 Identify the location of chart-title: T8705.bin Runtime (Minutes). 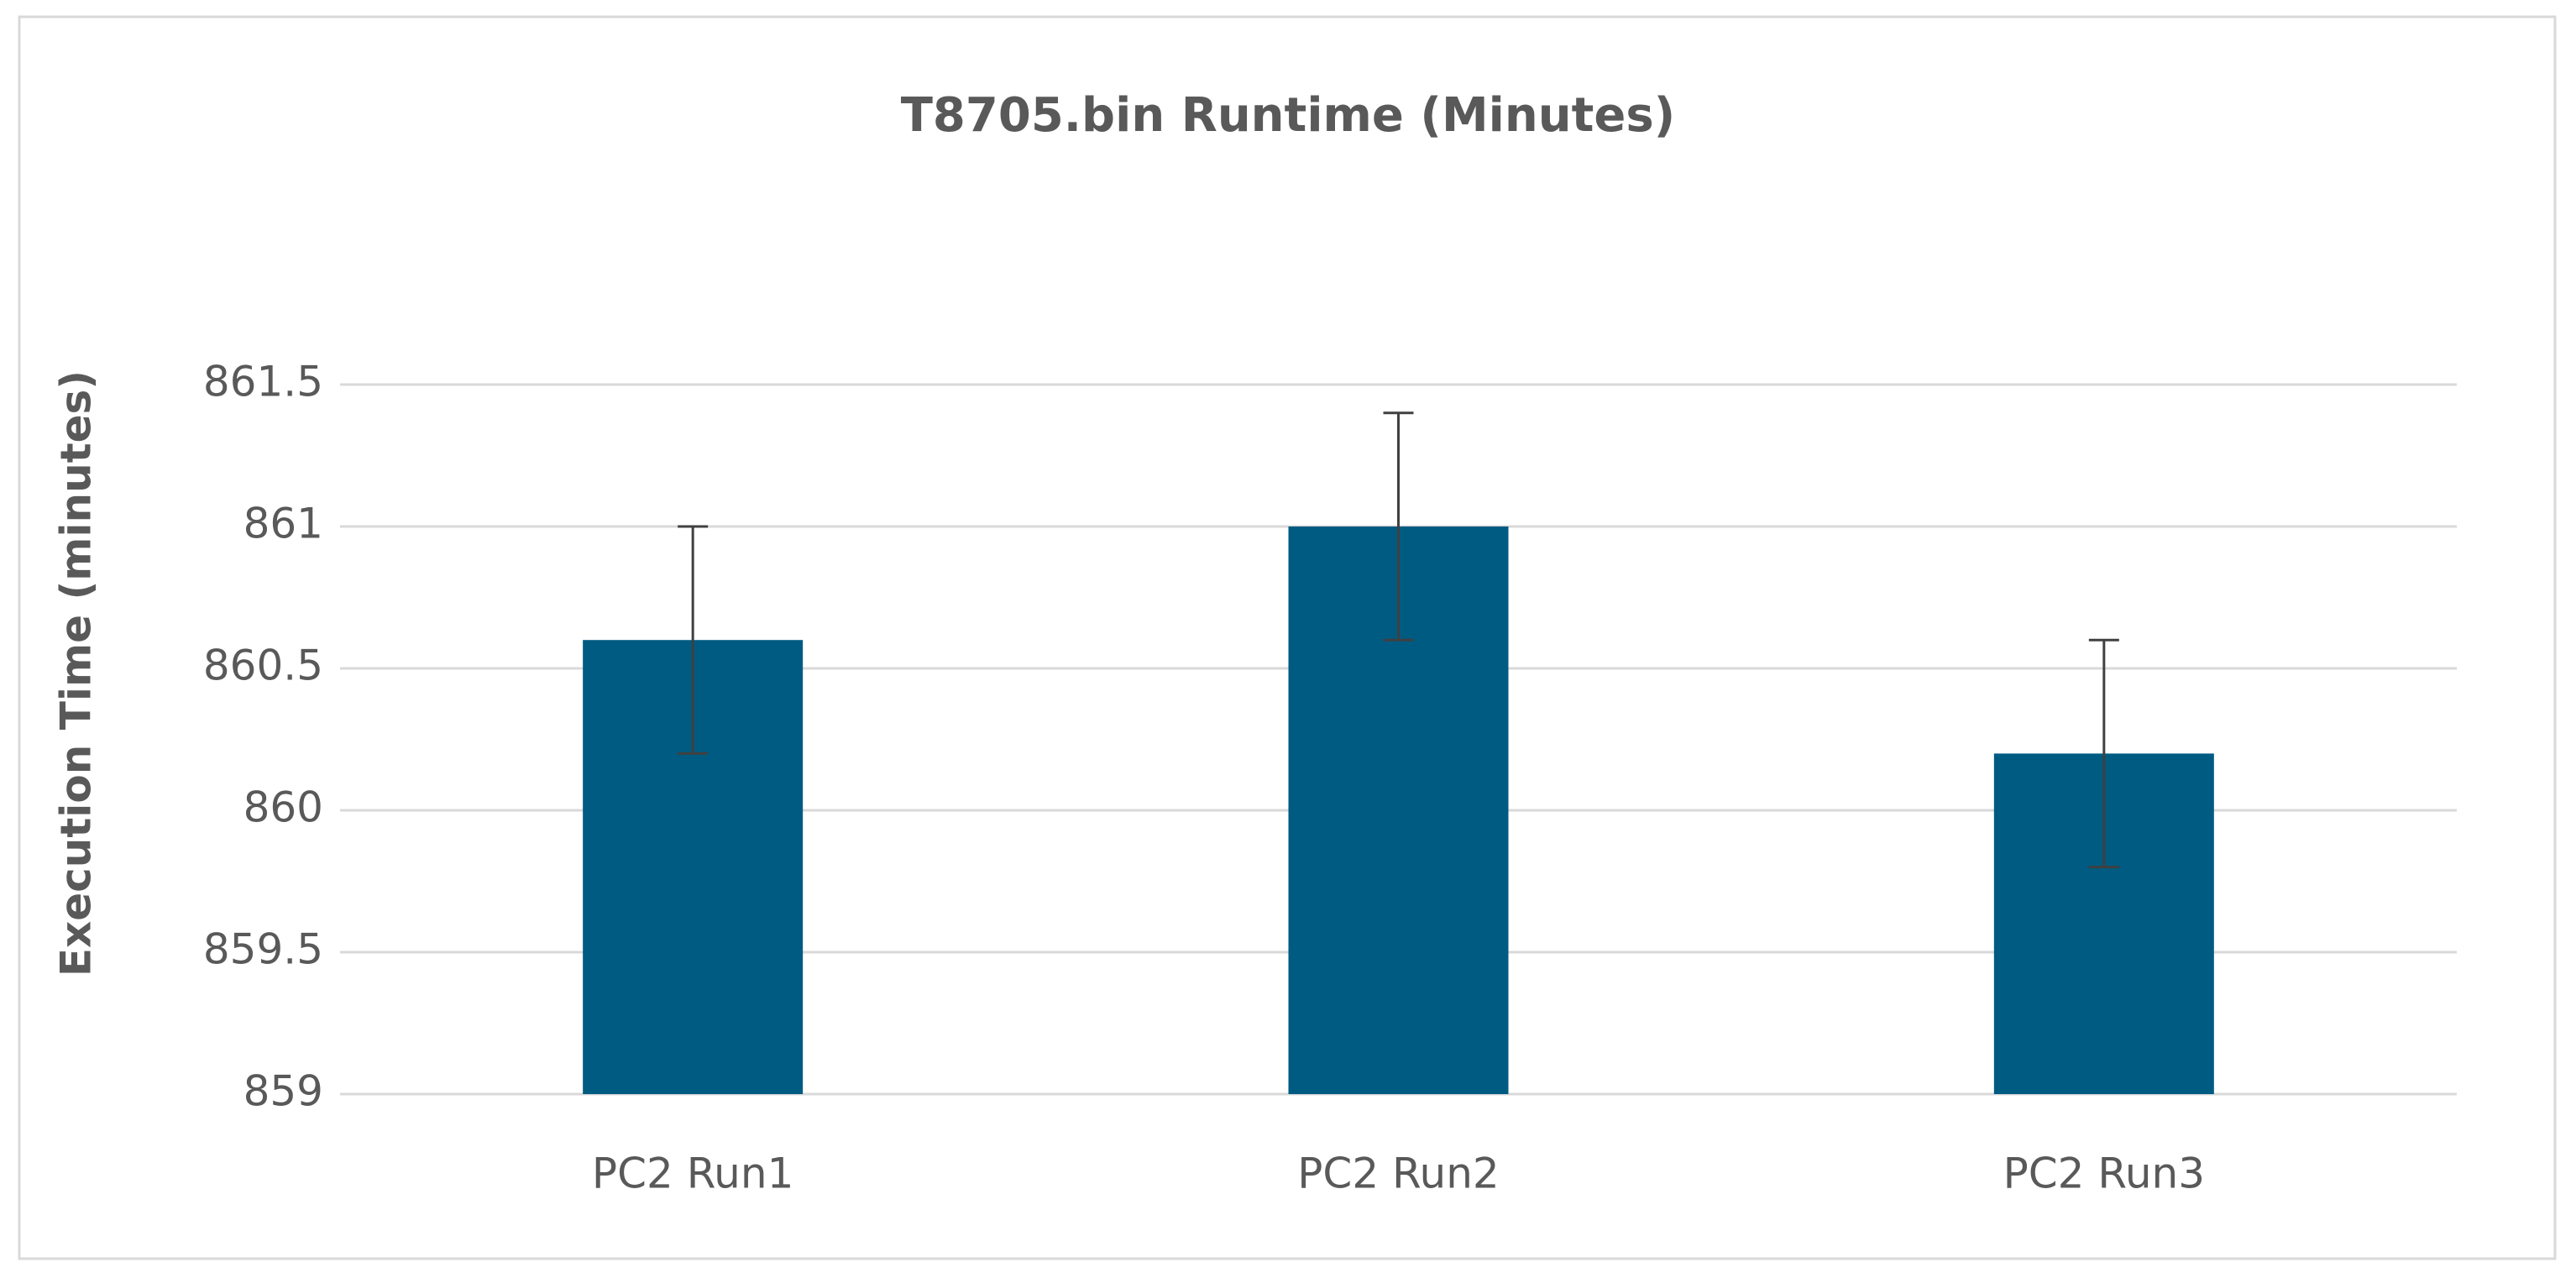
(1288, 116).